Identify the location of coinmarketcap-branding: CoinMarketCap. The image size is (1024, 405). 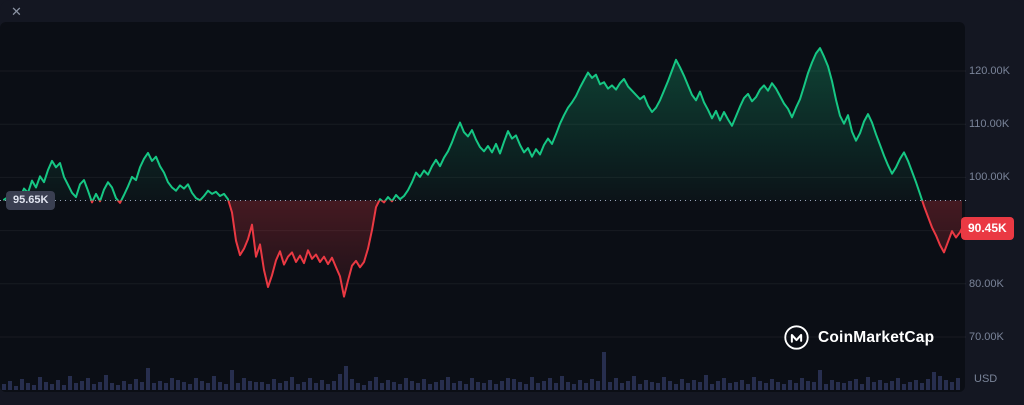
(858, 337).